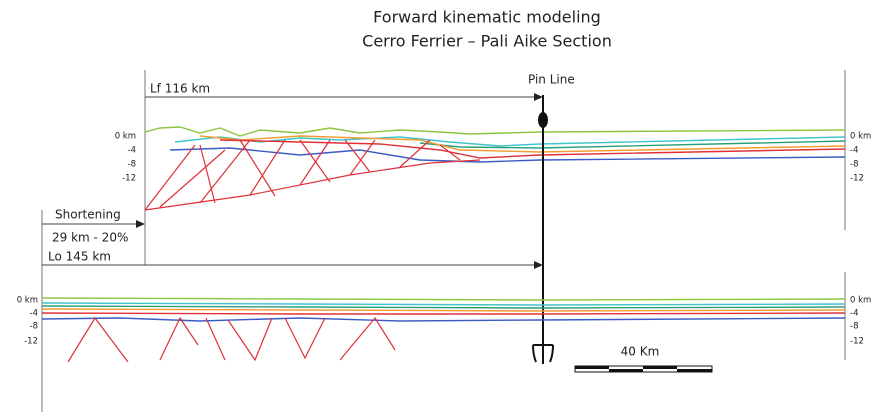 This screenshot has height=419, width=878. Describe the element at coordinates (90, 238) in the screenshot. I see `shortening-value: 29 km - 20%` at that location.